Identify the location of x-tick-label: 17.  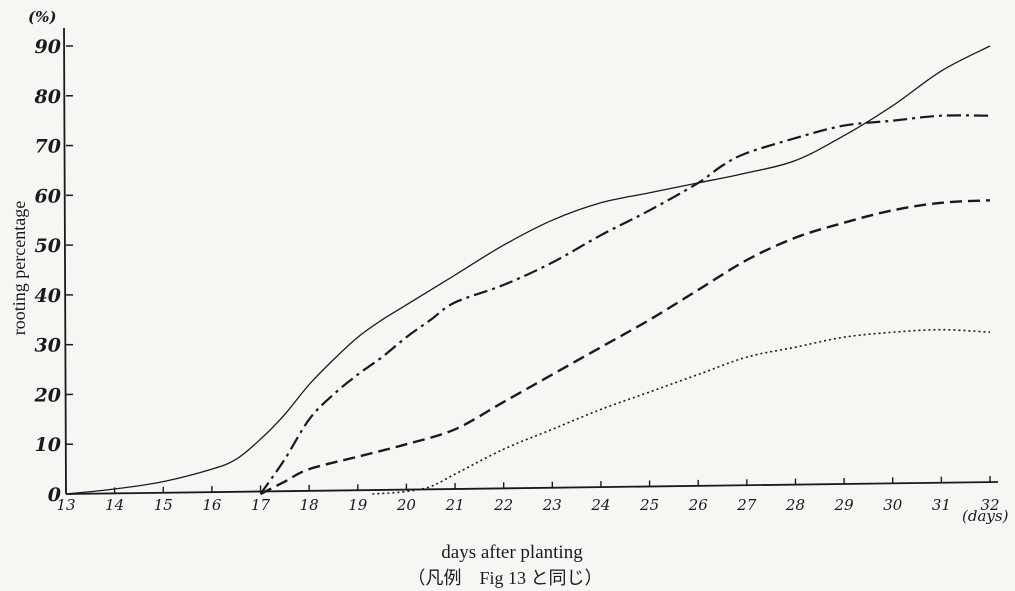
(261, 505).